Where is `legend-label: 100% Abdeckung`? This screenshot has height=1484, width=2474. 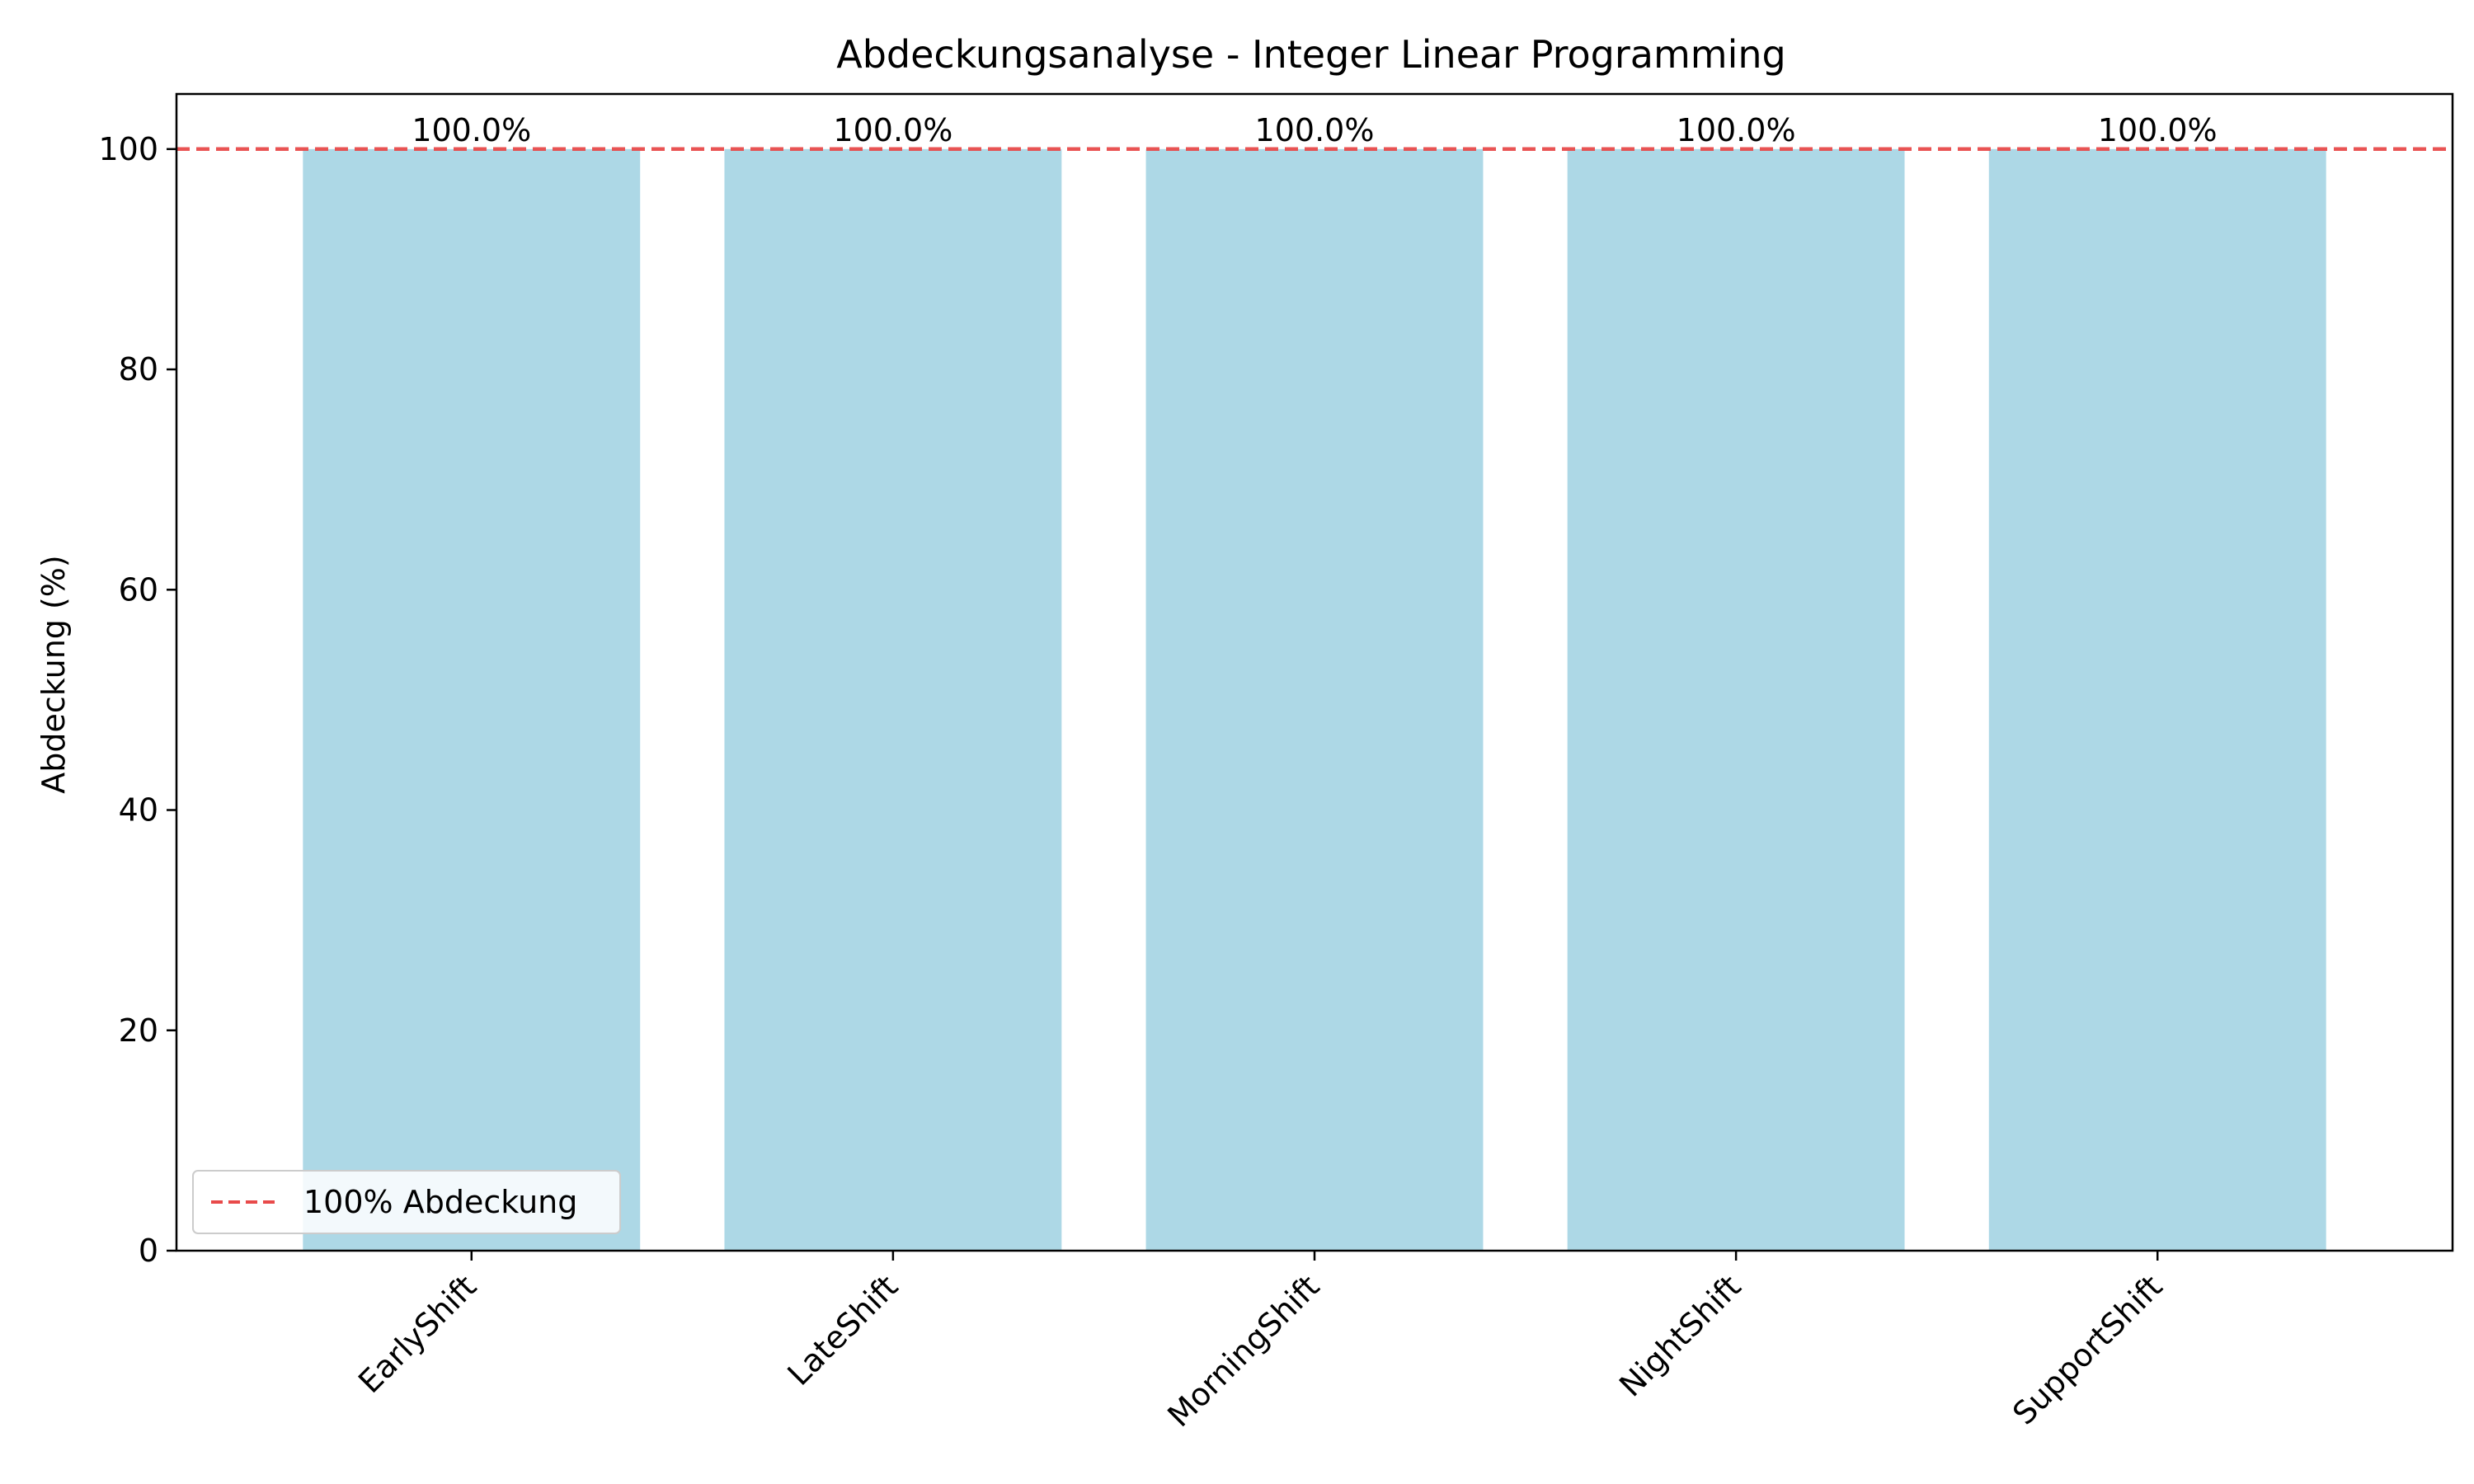
legend-label: 100% Abdeckung is located at coordinates (440, 1202).